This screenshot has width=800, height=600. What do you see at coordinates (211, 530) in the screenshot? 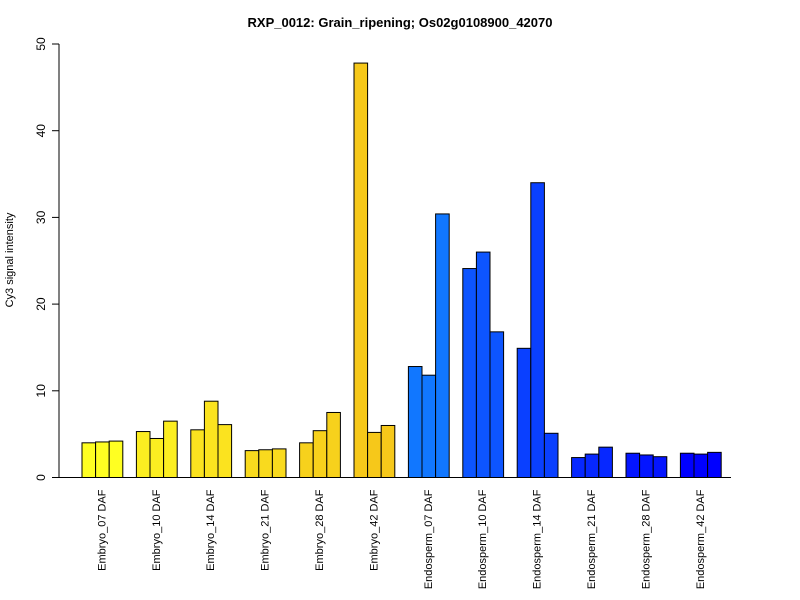
I see `category-label: Embryo_14 DAF` at bounding box center [211, 530].